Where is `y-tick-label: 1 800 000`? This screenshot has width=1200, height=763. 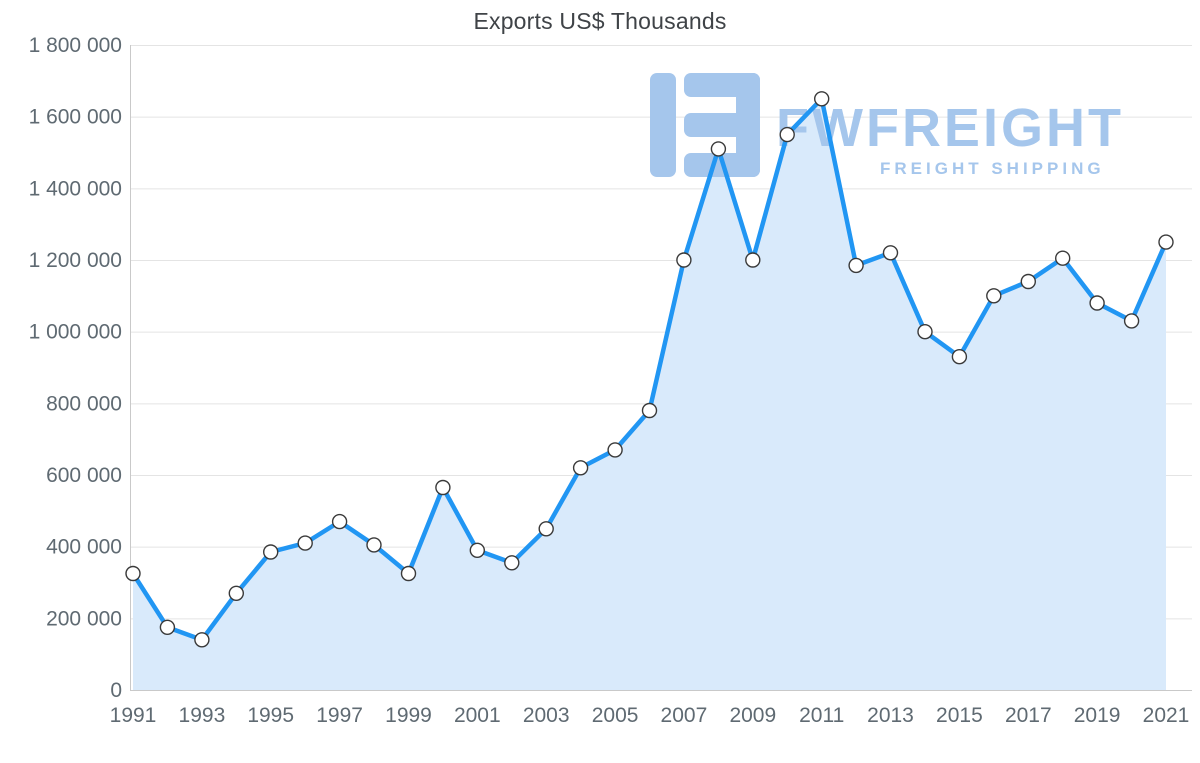
y-tick-label: 1 800 000 is located at coordinates (75, 45).